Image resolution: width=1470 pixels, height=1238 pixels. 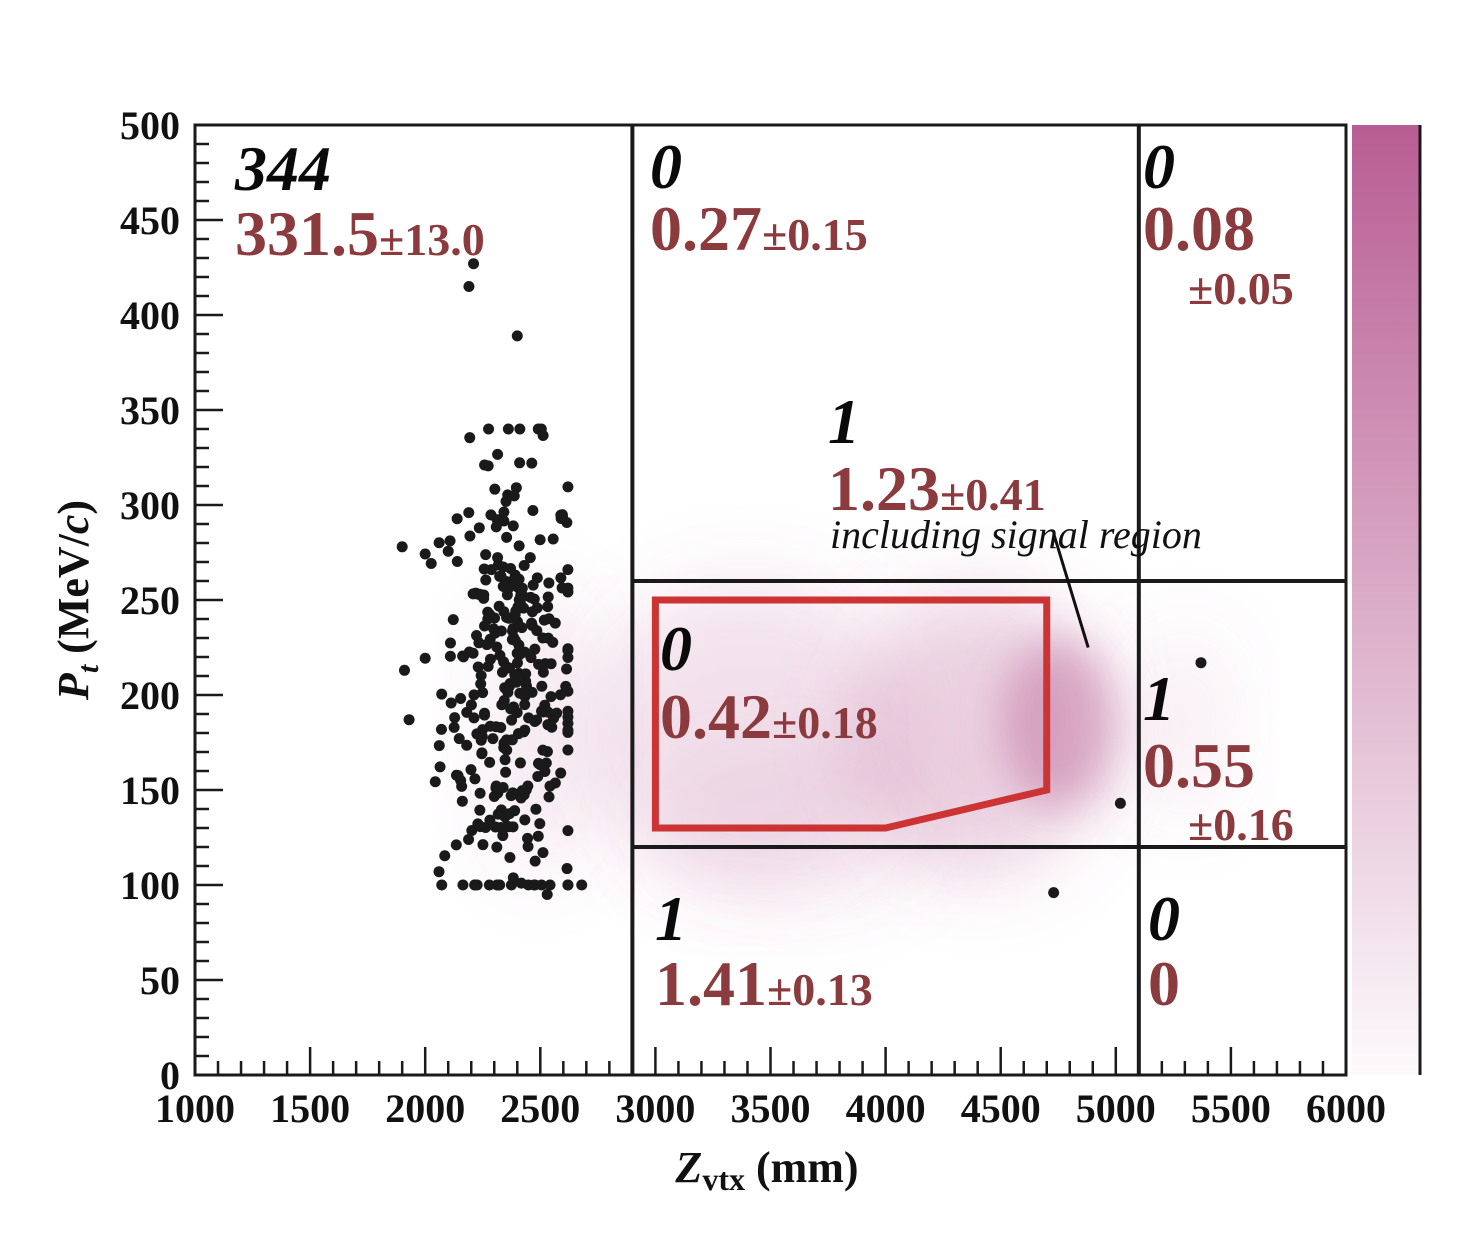 I want to click on x-axis-title-unit: (mm), so click(x=802, y=1167).